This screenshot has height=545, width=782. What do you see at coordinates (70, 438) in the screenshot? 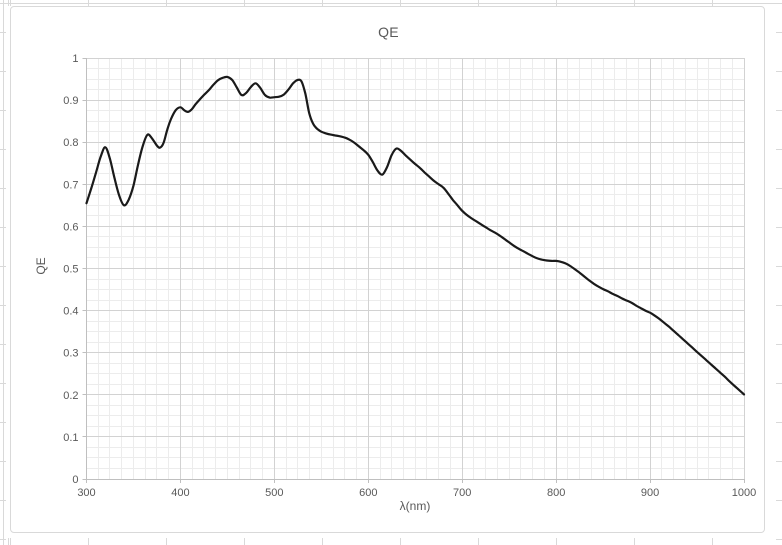
I see `svg-text: 0.1` at bounding box center [70, 438].